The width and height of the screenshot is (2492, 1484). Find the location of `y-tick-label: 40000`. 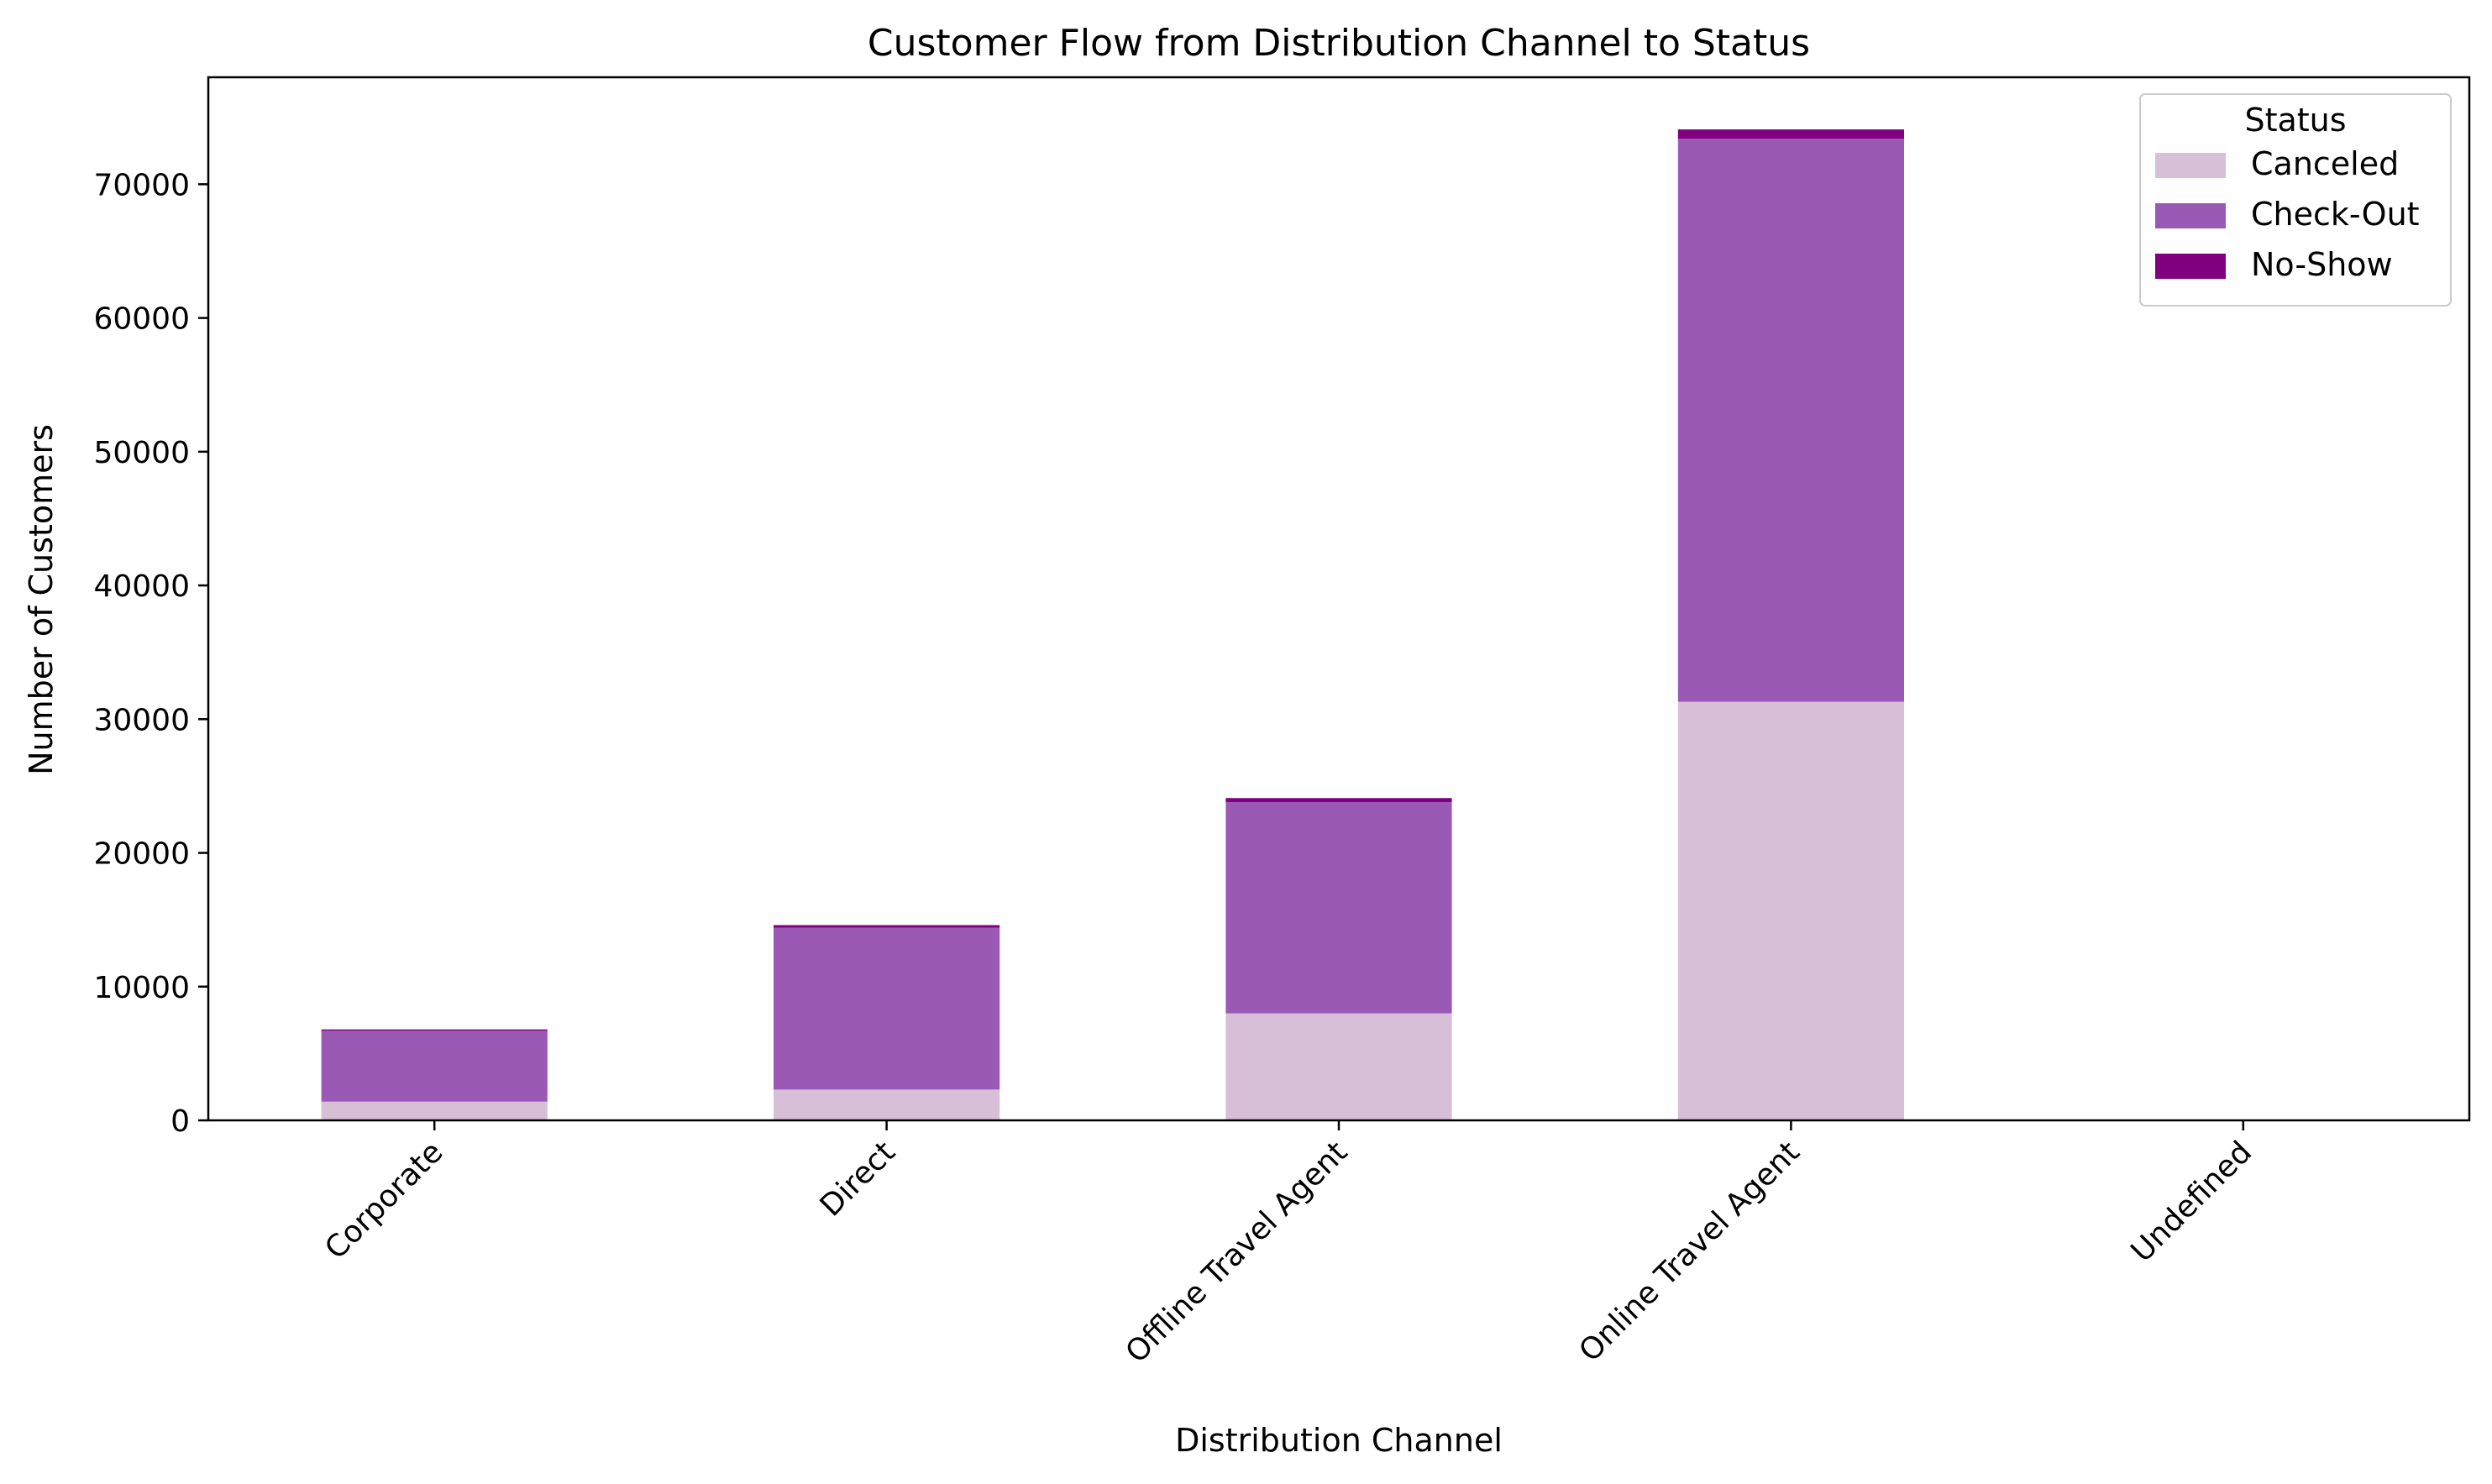

y-tick-label: 40000 is located at coordinates (142, 587).